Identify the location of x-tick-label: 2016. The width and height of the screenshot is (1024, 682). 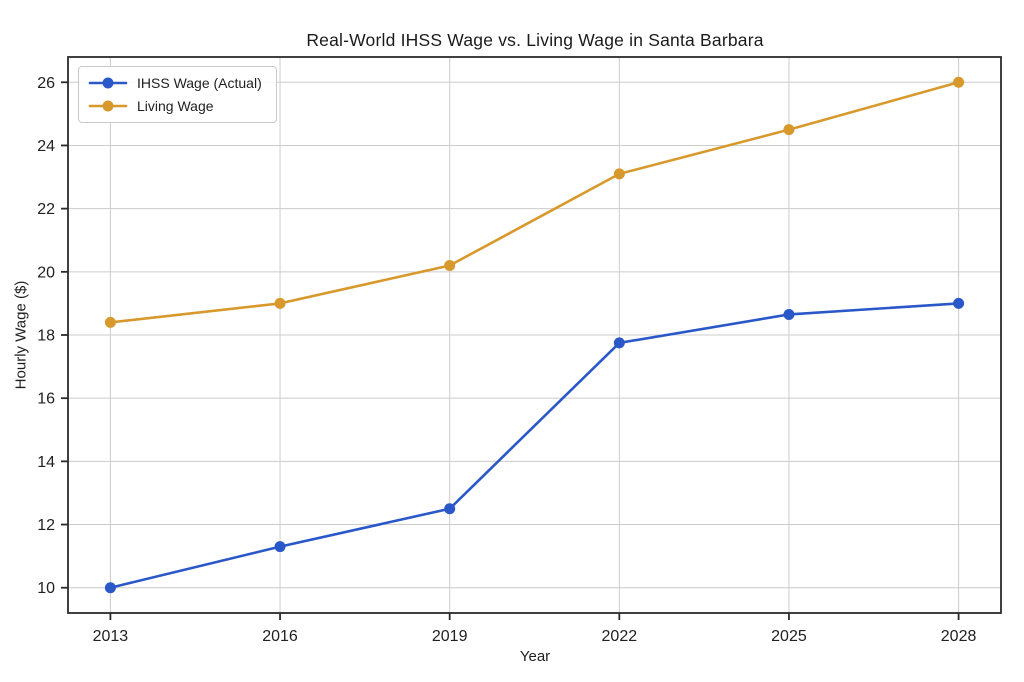
(280, 636).